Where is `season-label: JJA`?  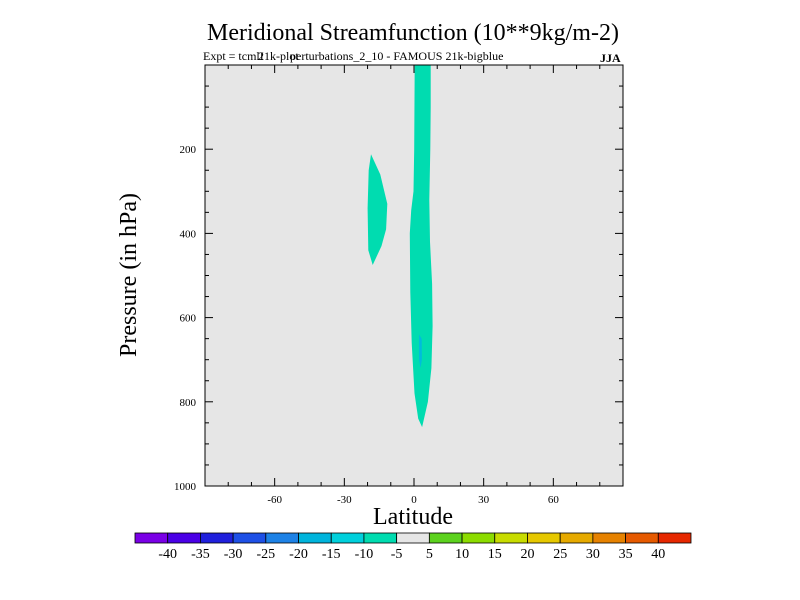
season-label: JJA is located at coordinates (610, 58).